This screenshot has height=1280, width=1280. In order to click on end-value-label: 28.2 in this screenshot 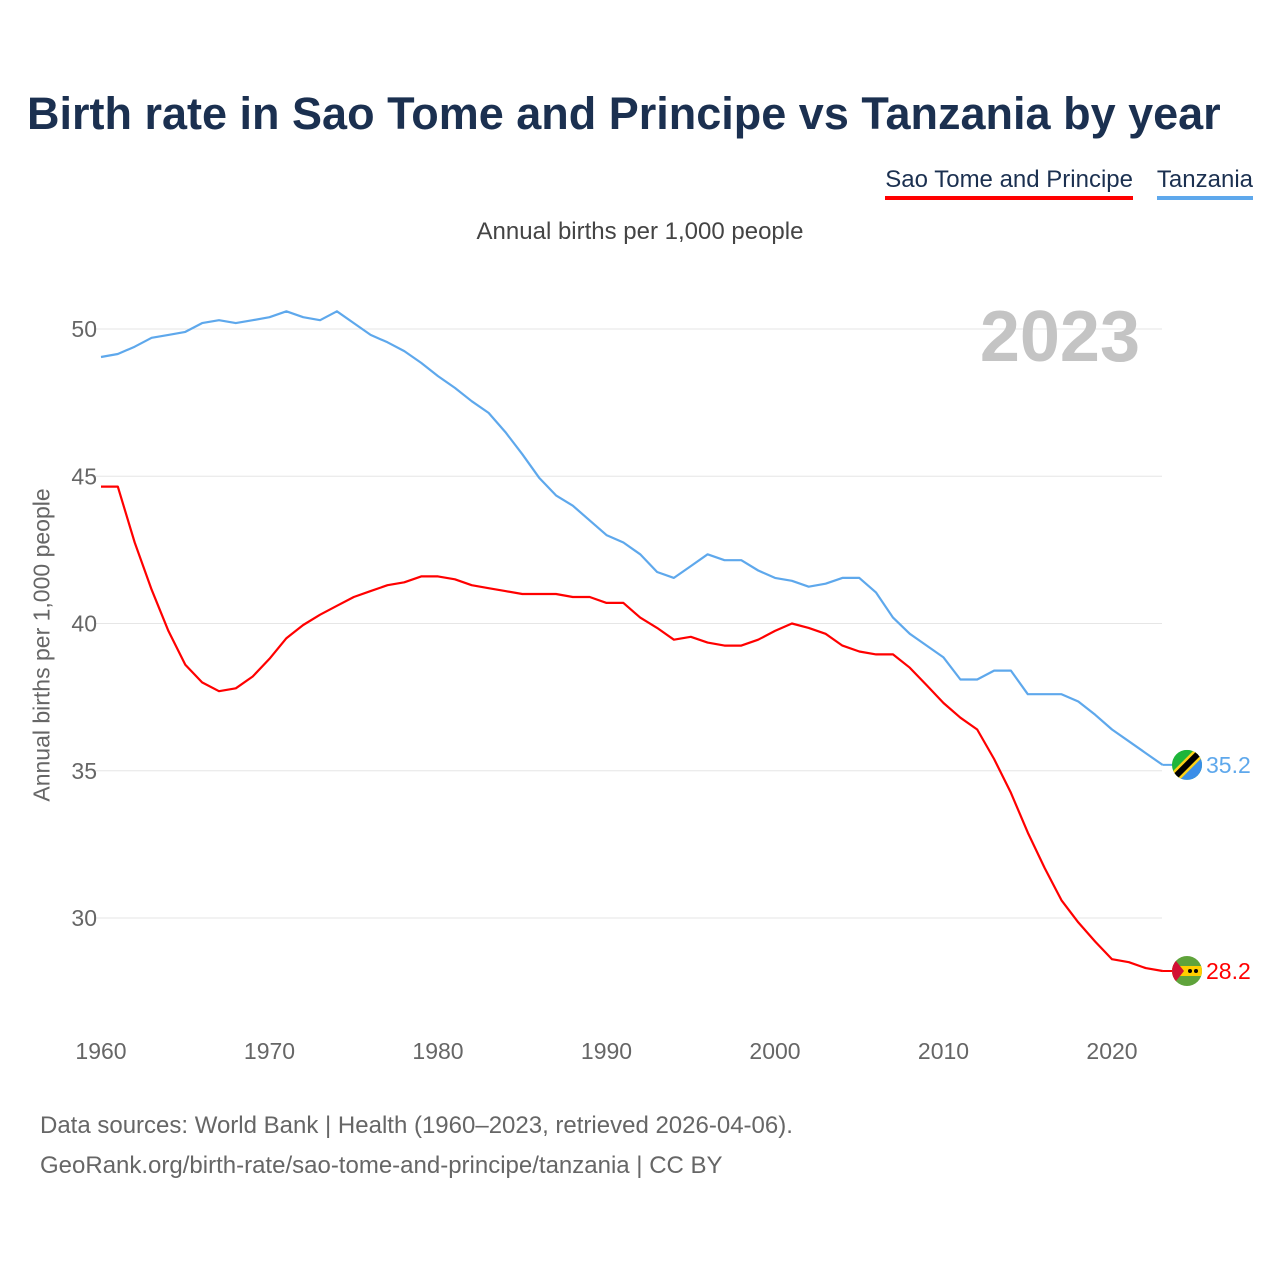, I will do `click(1228, 971)`.